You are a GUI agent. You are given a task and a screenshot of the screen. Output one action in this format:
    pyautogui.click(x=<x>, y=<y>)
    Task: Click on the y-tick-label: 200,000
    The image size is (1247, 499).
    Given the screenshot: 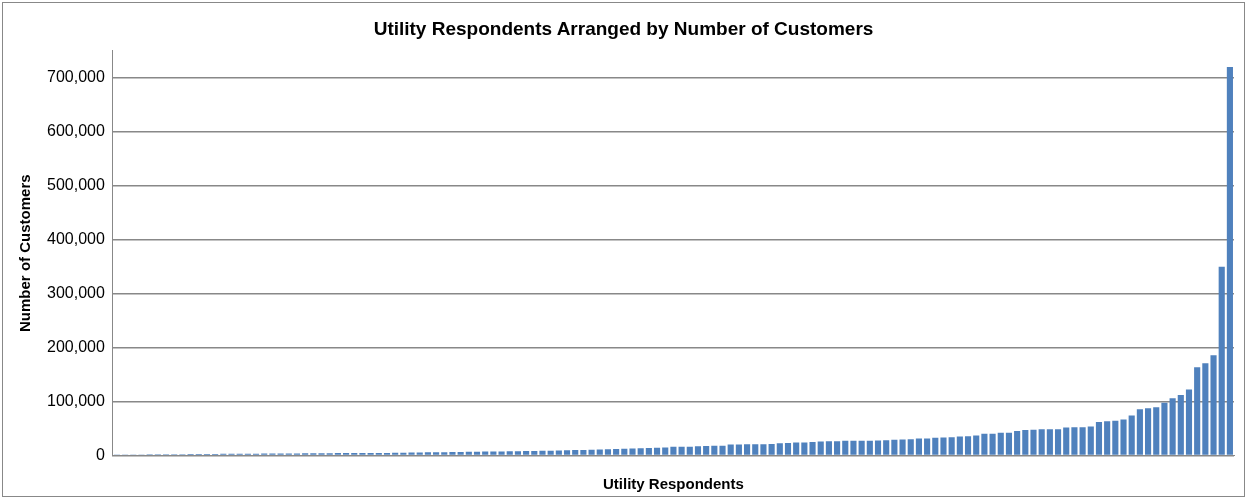 What is the action you would take?
    pyautogui.click(x=75, y=347)
    